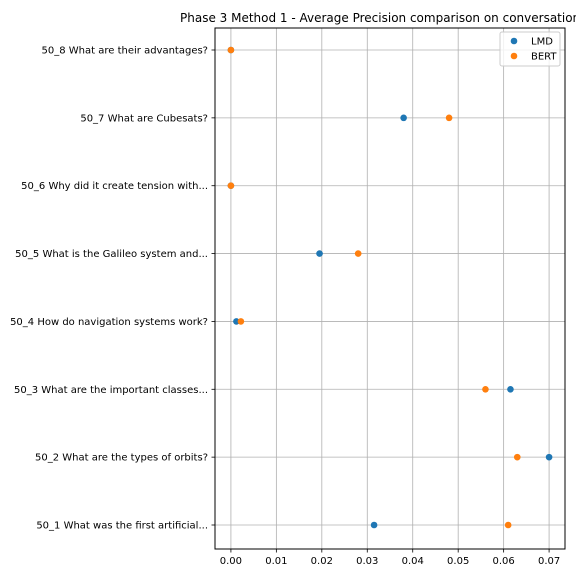  What do you see at coordinates (322, 561) in the screenshot?
I see `x-tick-label: 0.02` at bounding box center [322, 561].